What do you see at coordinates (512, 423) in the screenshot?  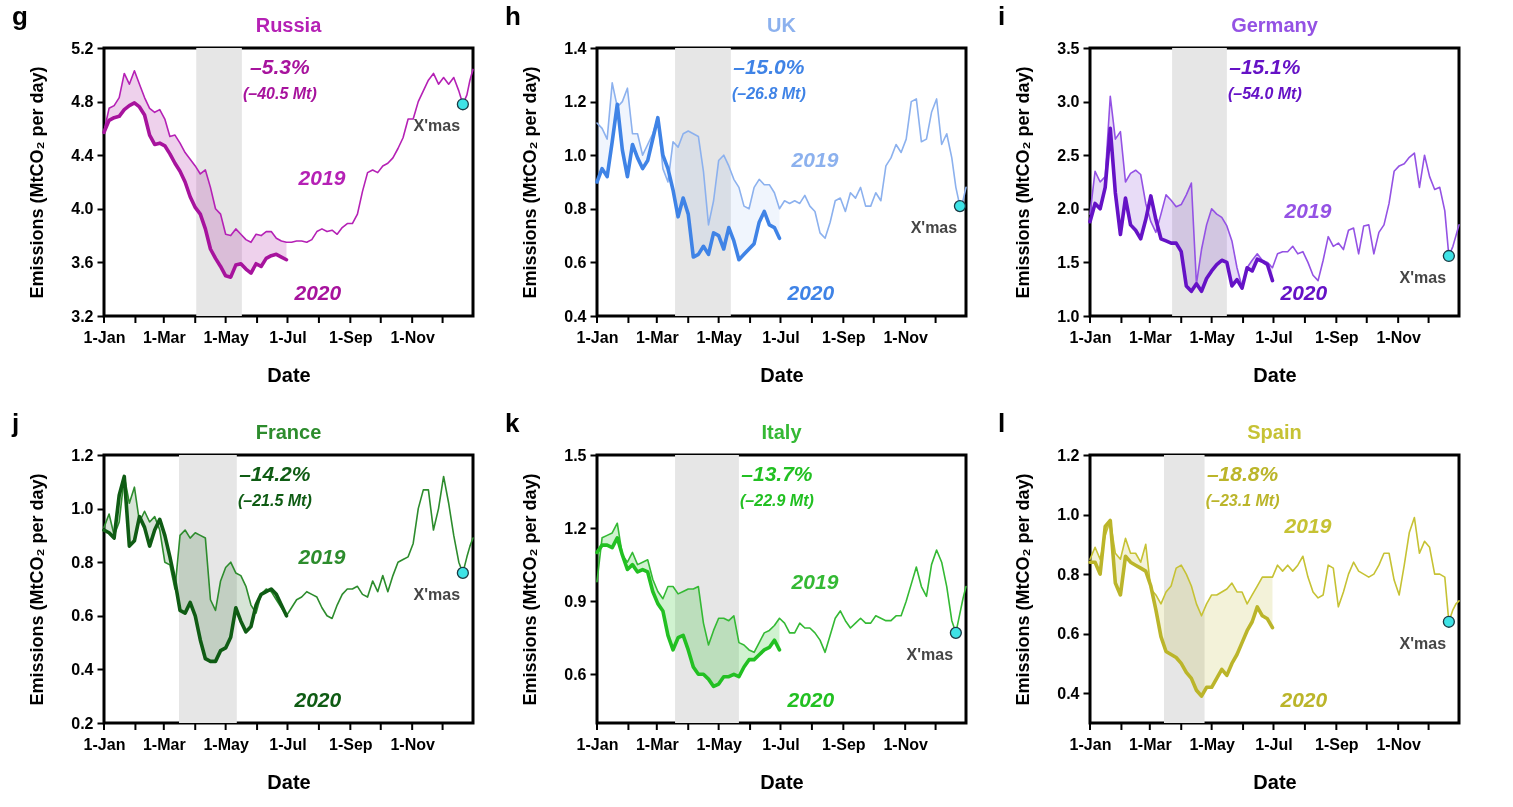 I see `text: k` at bounding box center [512, 423].